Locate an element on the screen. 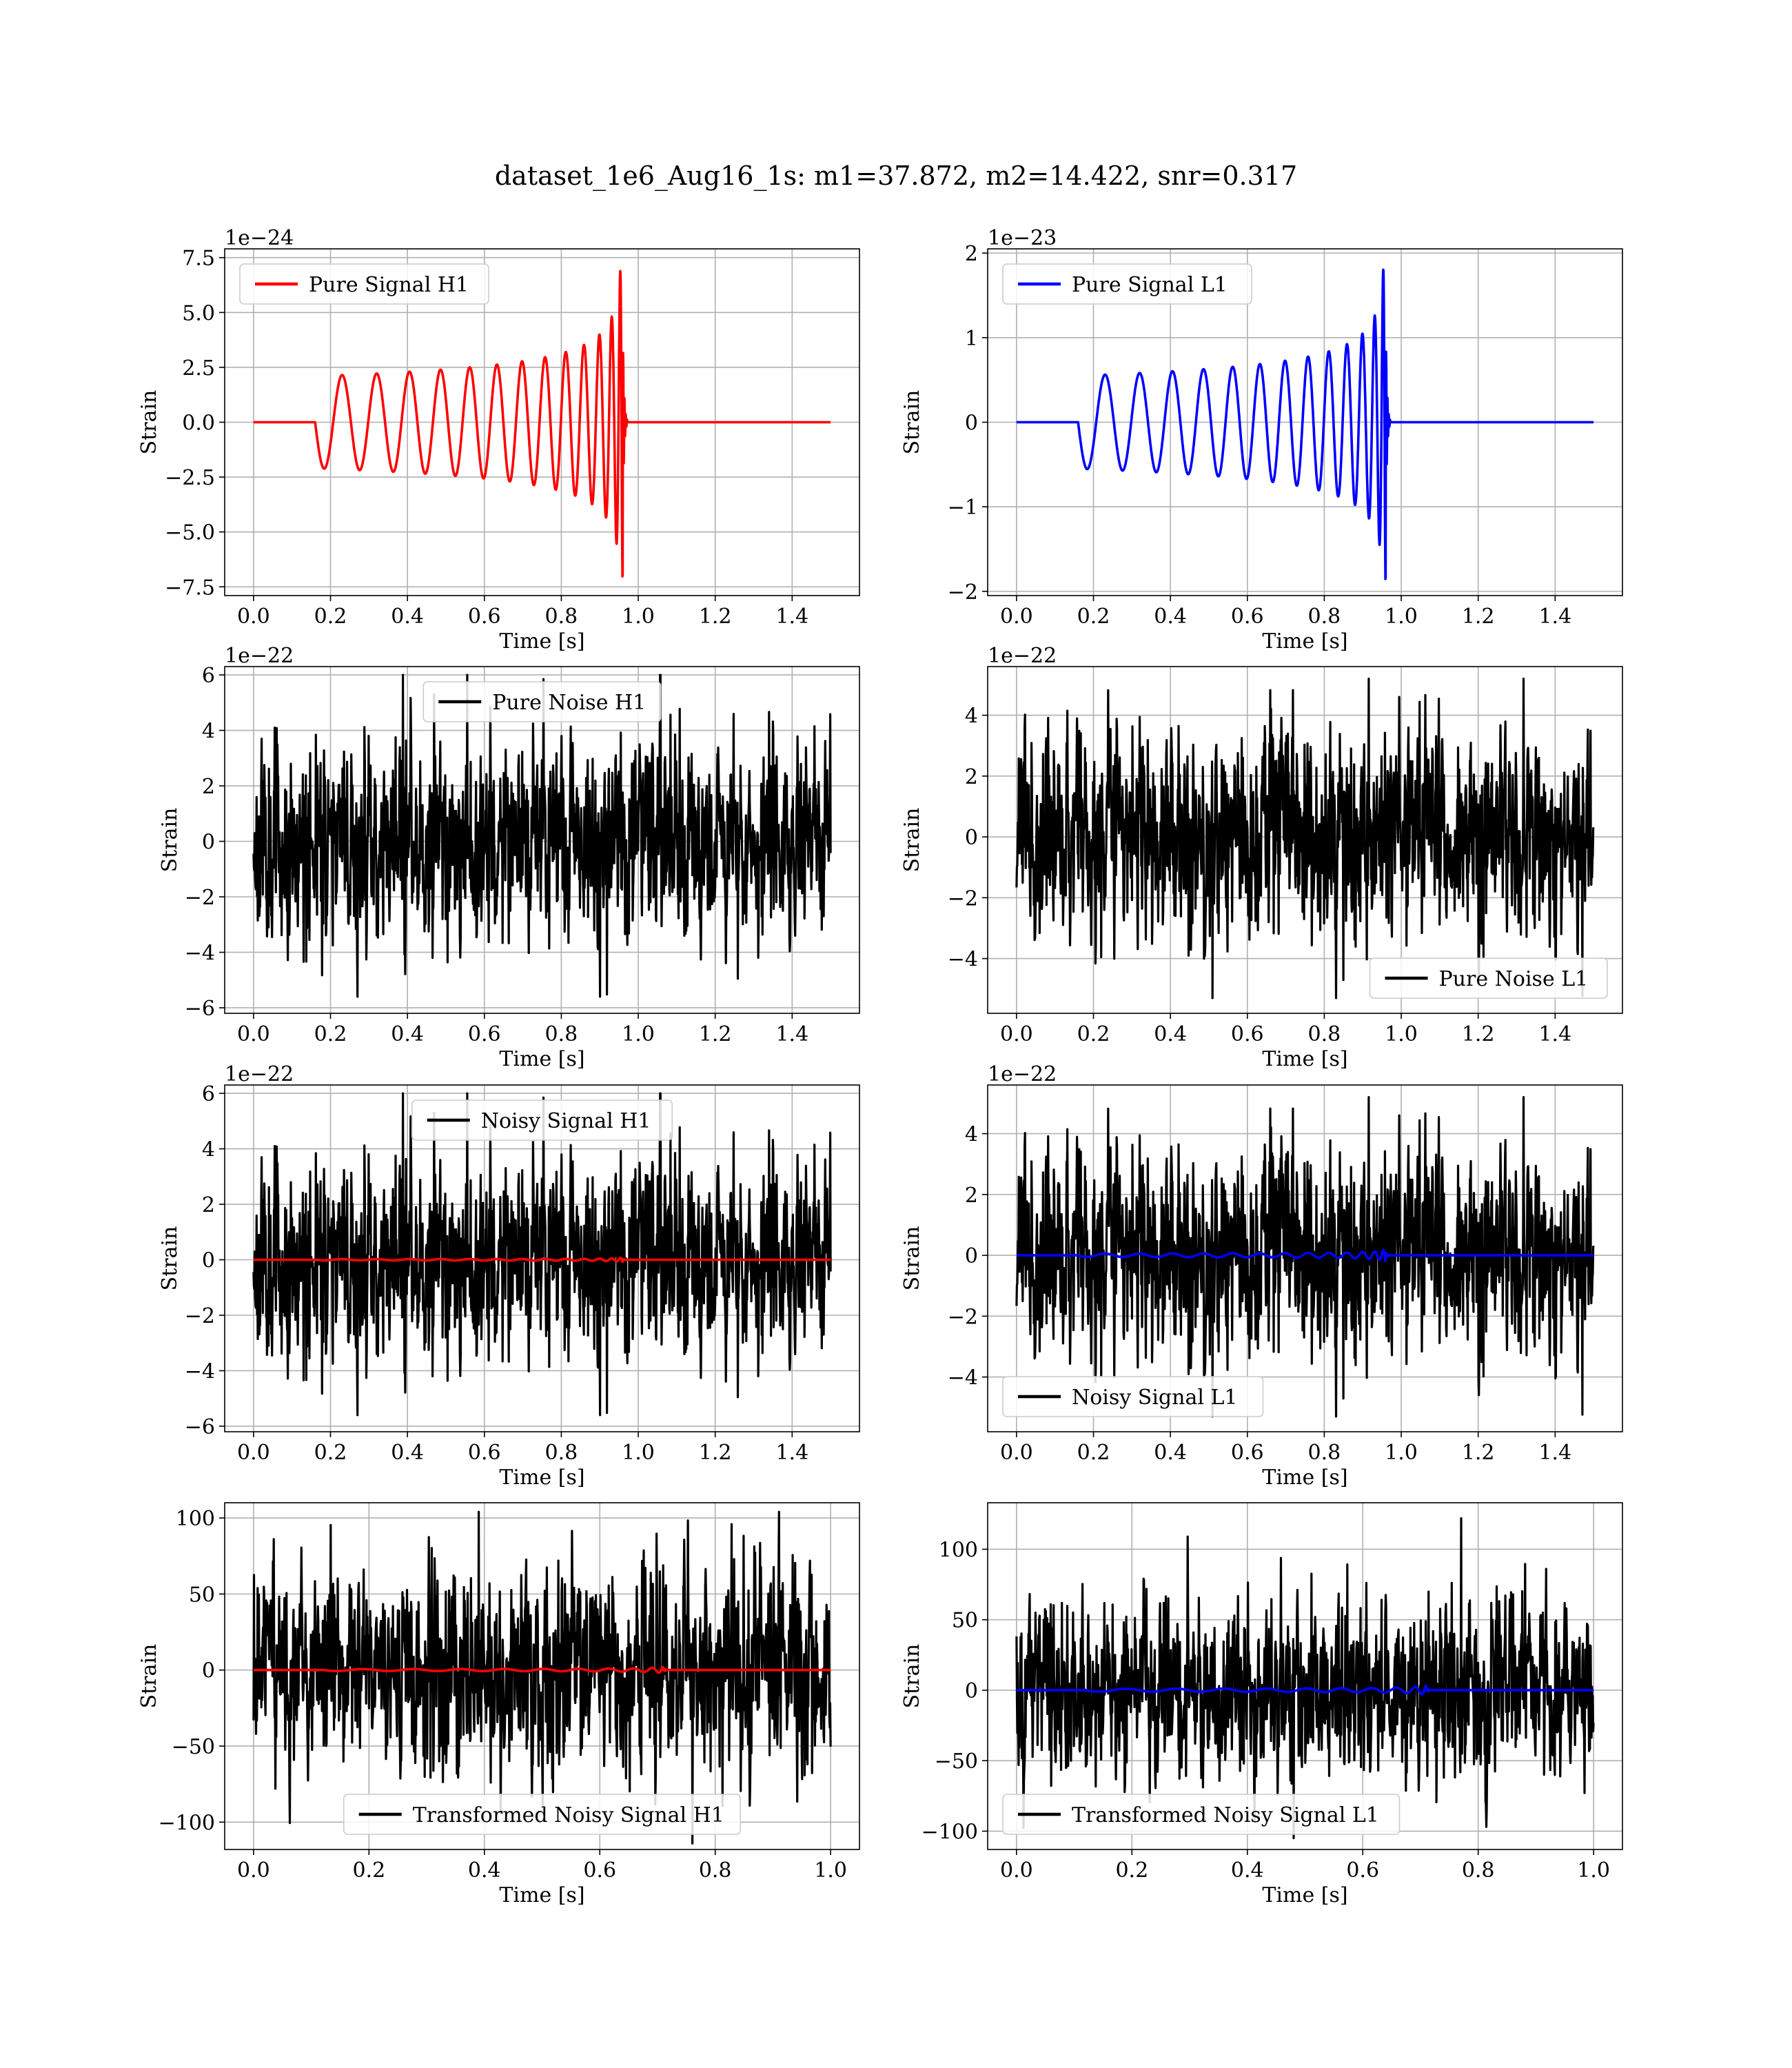 Image resolution: width=1792 pixels, height=2068 pixels. legend-label: Pure Signal H1 is located at coordinates (389, 285).